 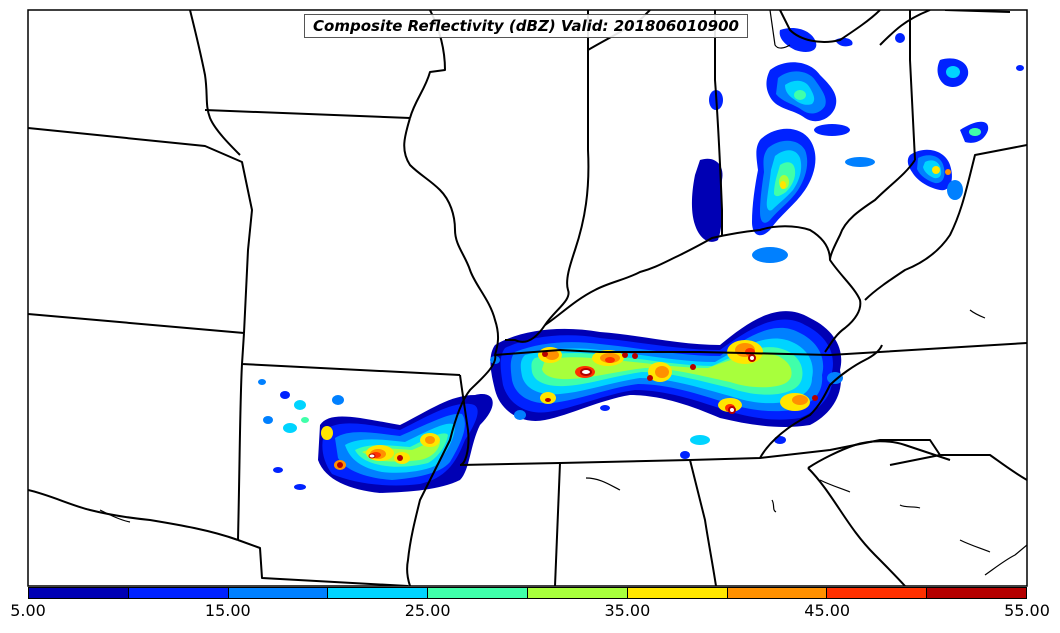 I want to click on boundary-oklahoma-north, so click(x=351, y=354).